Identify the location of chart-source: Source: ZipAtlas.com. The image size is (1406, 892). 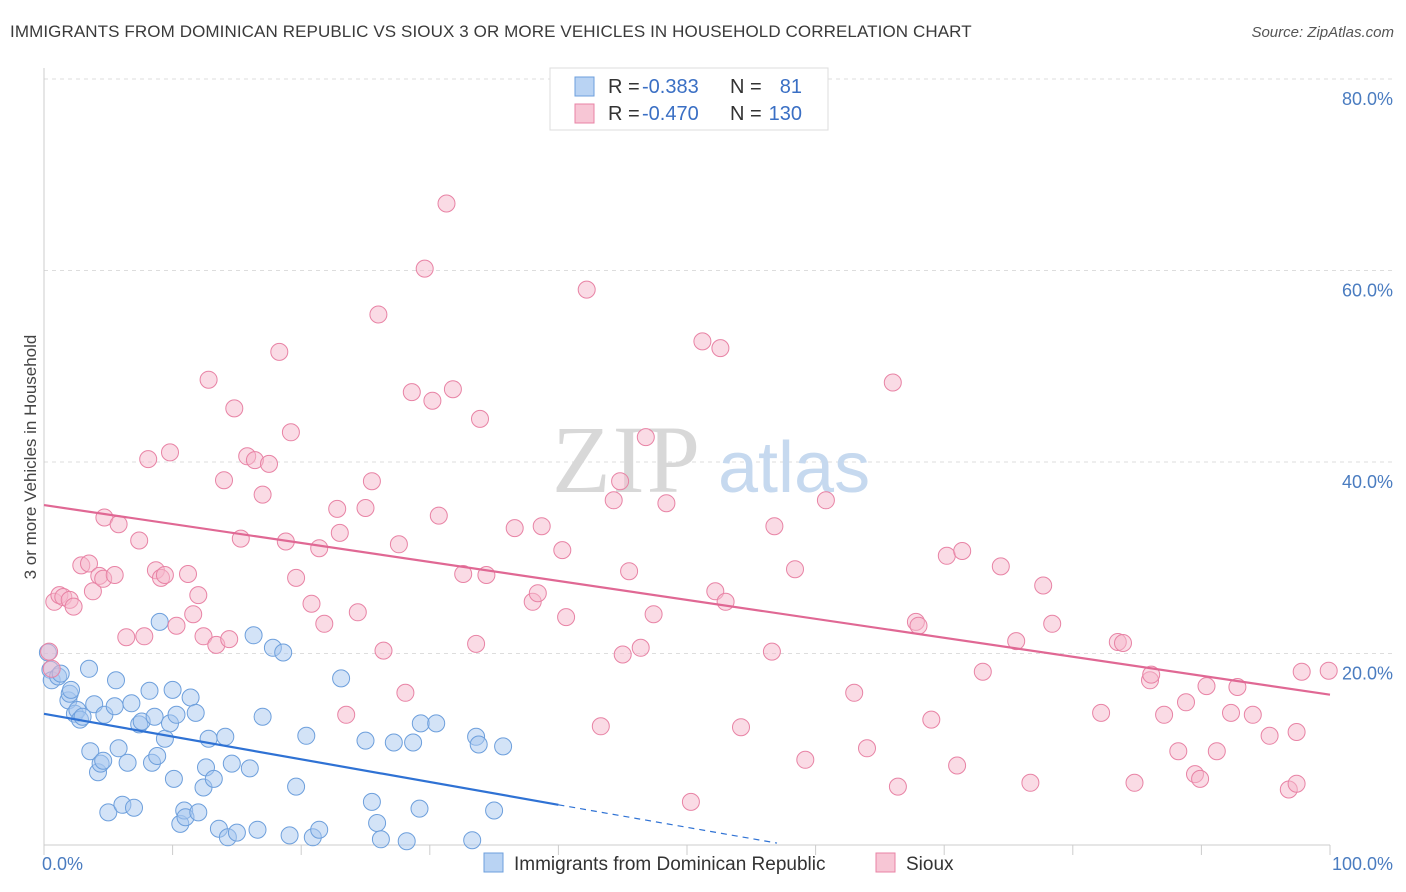
(1322, 32).